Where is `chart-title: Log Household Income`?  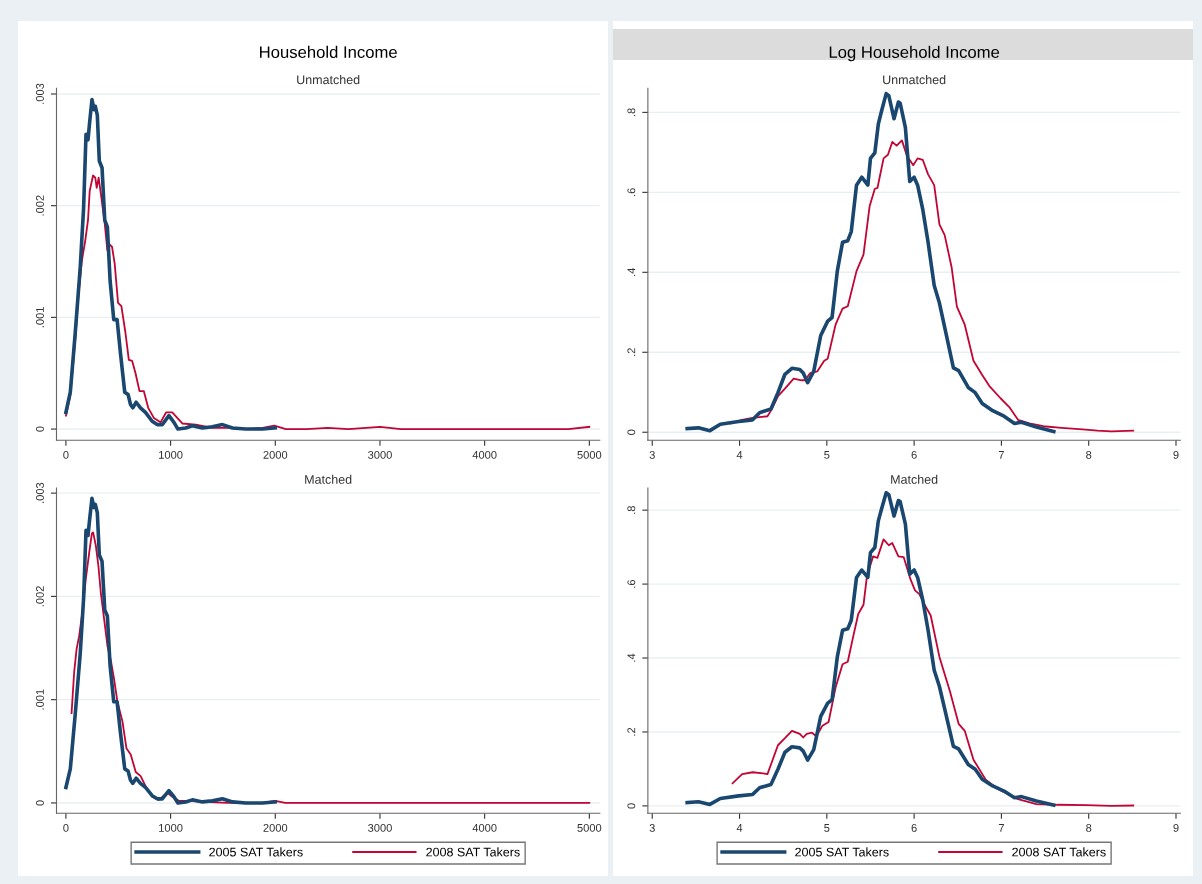
chart-title: Log Household Income is located at coordinates (914, 53).